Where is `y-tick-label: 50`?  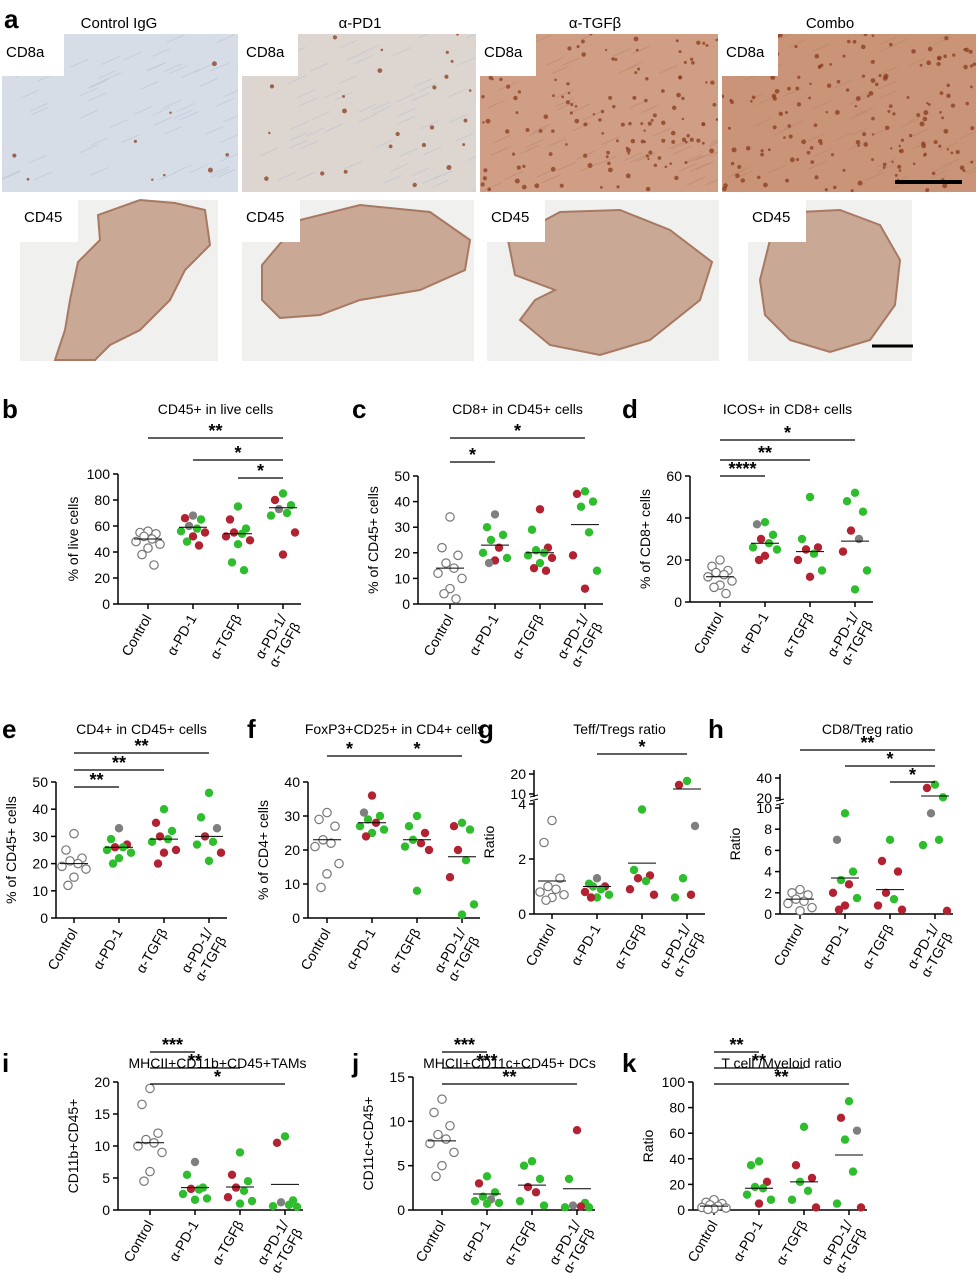
y-tick-label: 50 is located at coordinates (40, 782).